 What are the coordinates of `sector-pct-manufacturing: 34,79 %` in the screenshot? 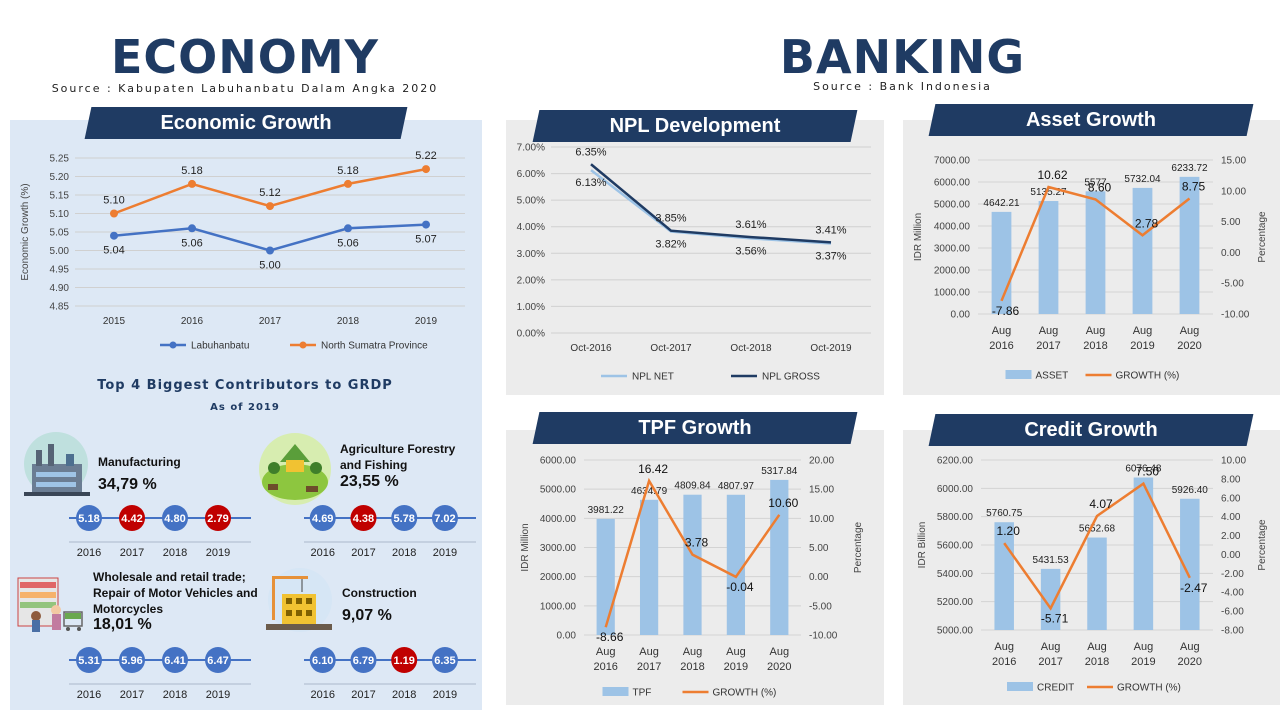 It's located at (127, 484).